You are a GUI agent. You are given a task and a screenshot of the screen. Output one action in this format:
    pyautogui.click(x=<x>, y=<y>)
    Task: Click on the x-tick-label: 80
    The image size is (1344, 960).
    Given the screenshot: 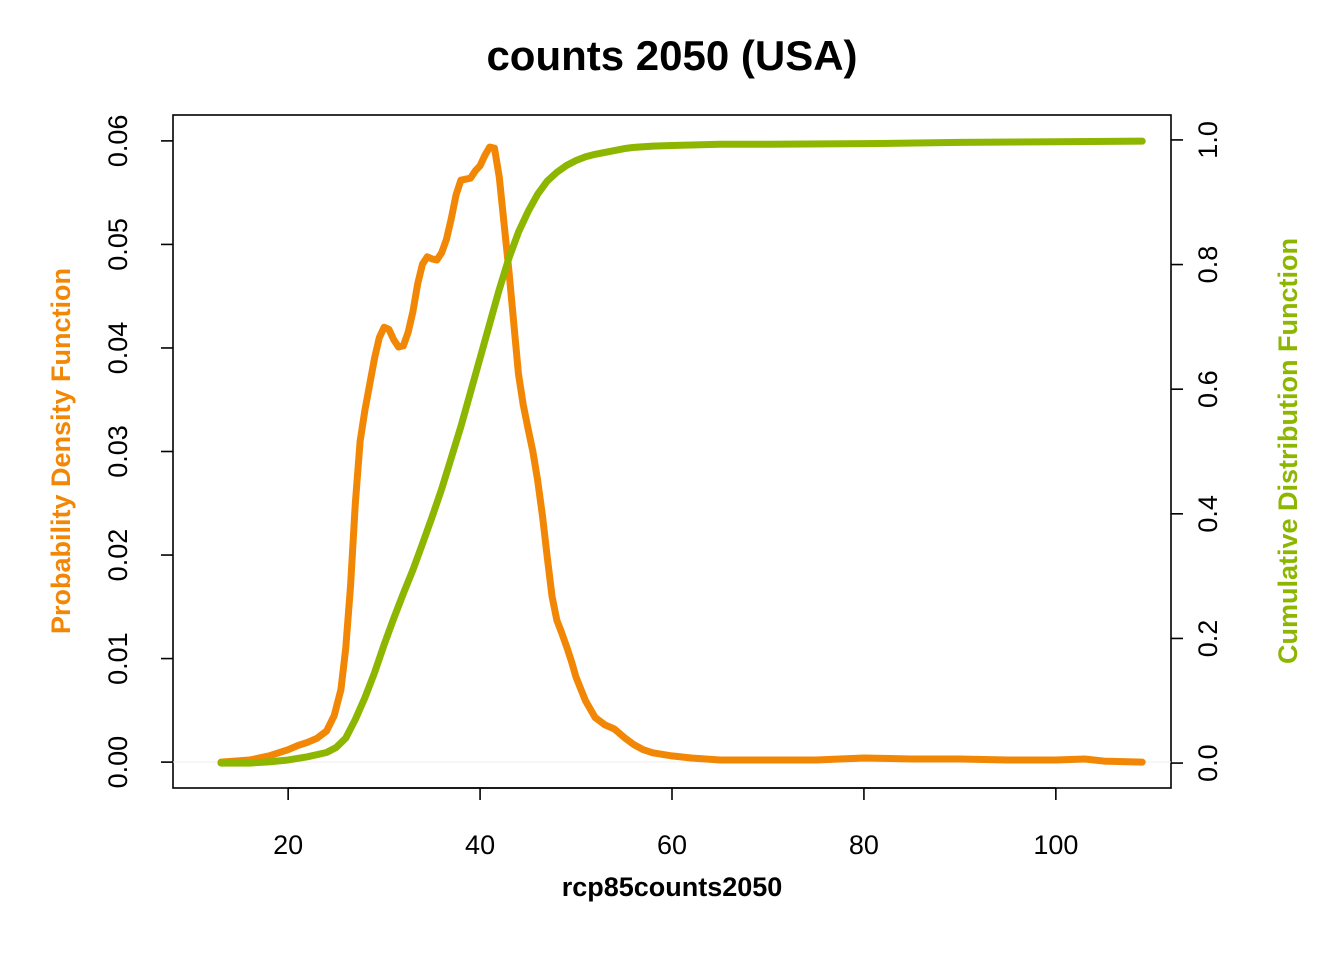 What is the action you would take?
    pyautogui.click(x=864, y=845)
    